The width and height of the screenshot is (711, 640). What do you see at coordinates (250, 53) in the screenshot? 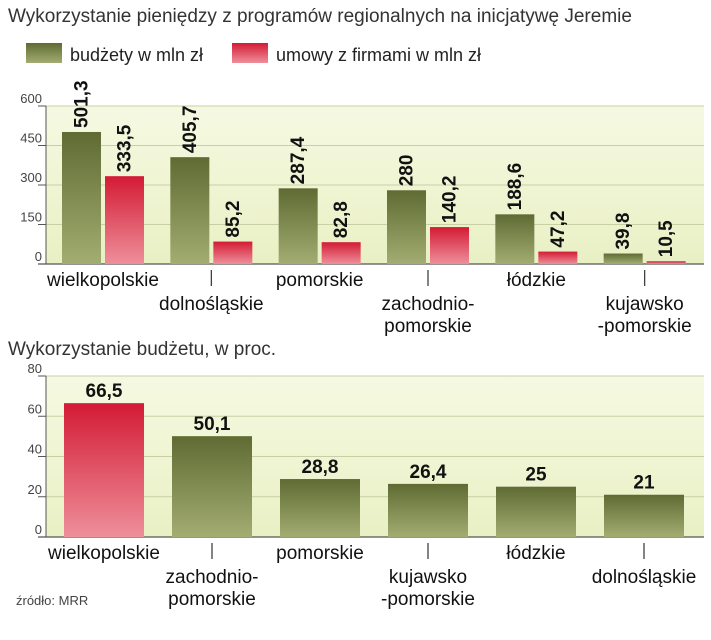
I see `legend-swatch-contracts` at bounding box center [250, 53].